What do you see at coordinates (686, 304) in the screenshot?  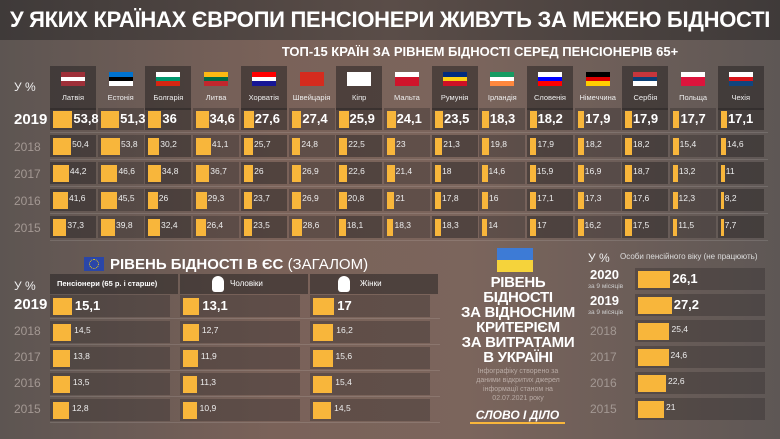 I see `value-label: 27,2` at bounding box center [686, 304].